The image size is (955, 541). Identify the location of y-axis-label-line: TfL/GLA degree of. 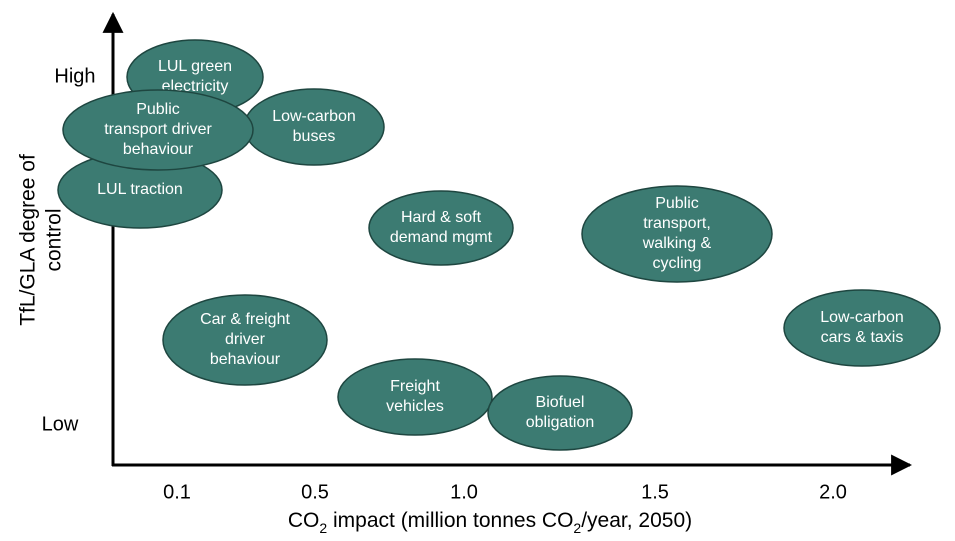
(28, 240).